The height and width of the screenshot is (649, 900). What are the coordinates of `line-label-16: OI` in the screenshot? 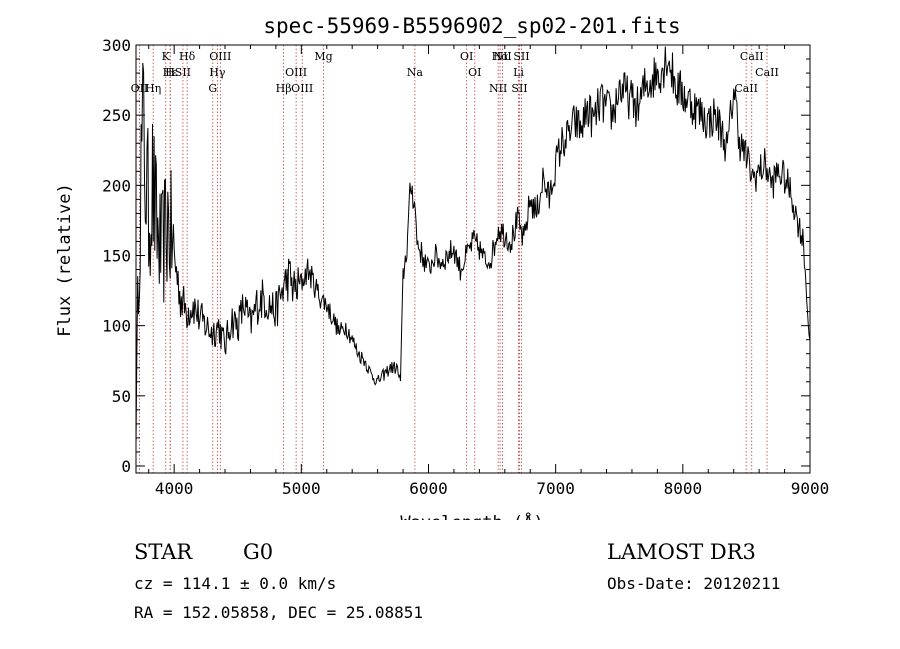 It's located at (474, 72).